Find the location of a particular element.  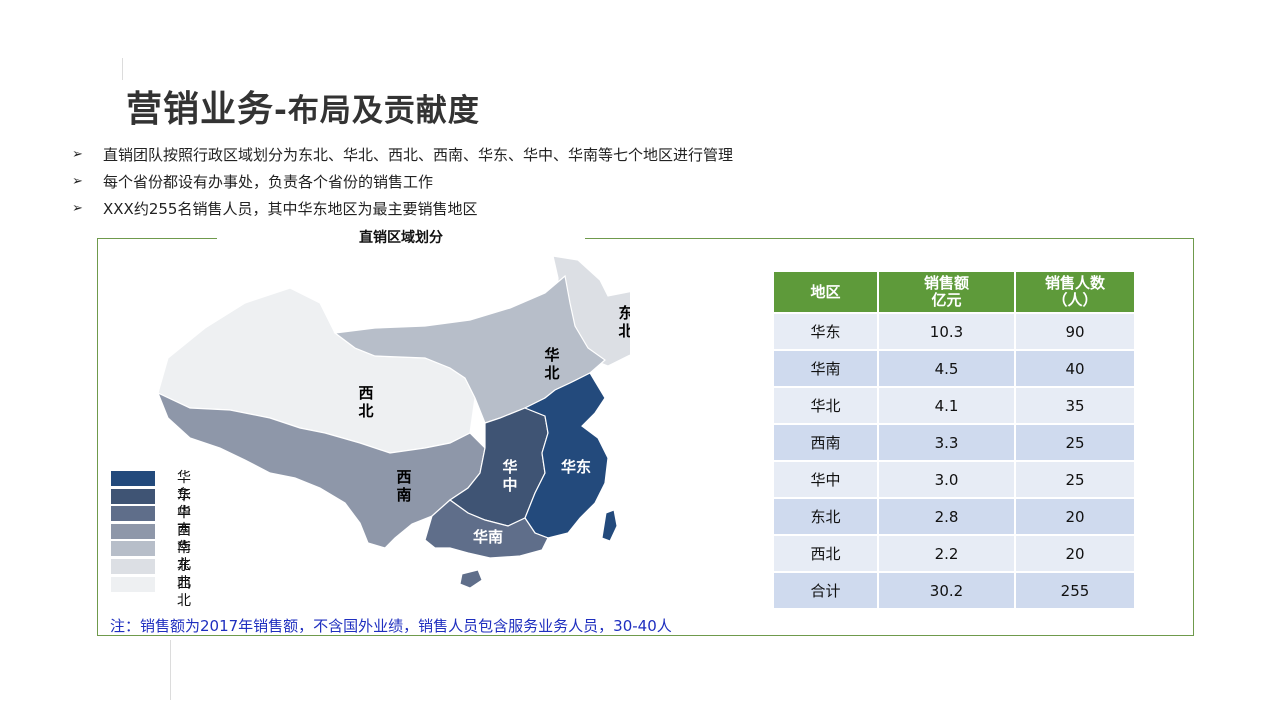

bullet-item: ➢ 每个省份都设有办事处，负责各个省份的销售工作 is located at coordinates (402, 184).